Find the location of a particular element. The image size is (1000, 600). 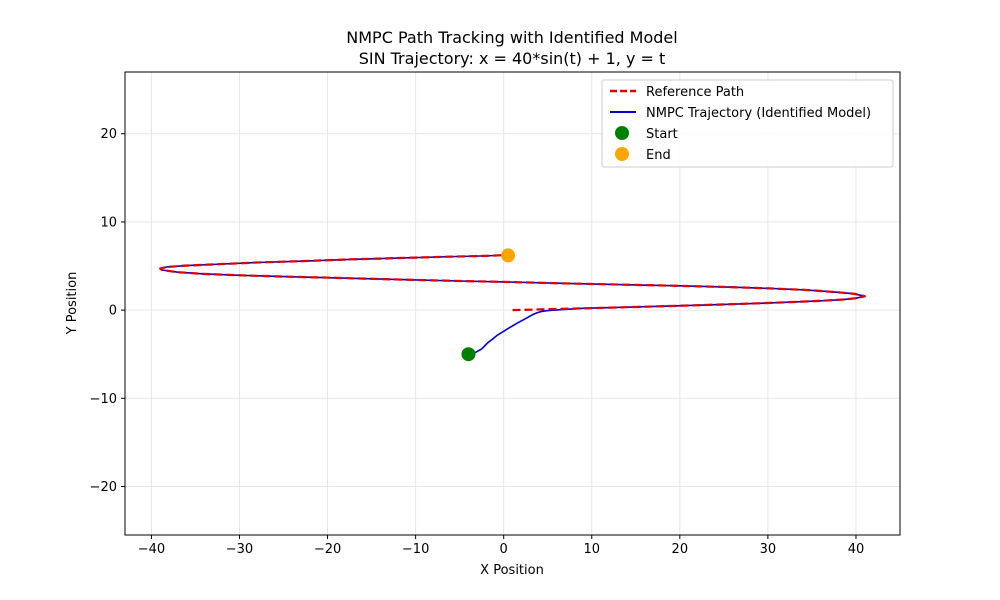

y-tick-label: −20 is located at coordinates (103, 487).